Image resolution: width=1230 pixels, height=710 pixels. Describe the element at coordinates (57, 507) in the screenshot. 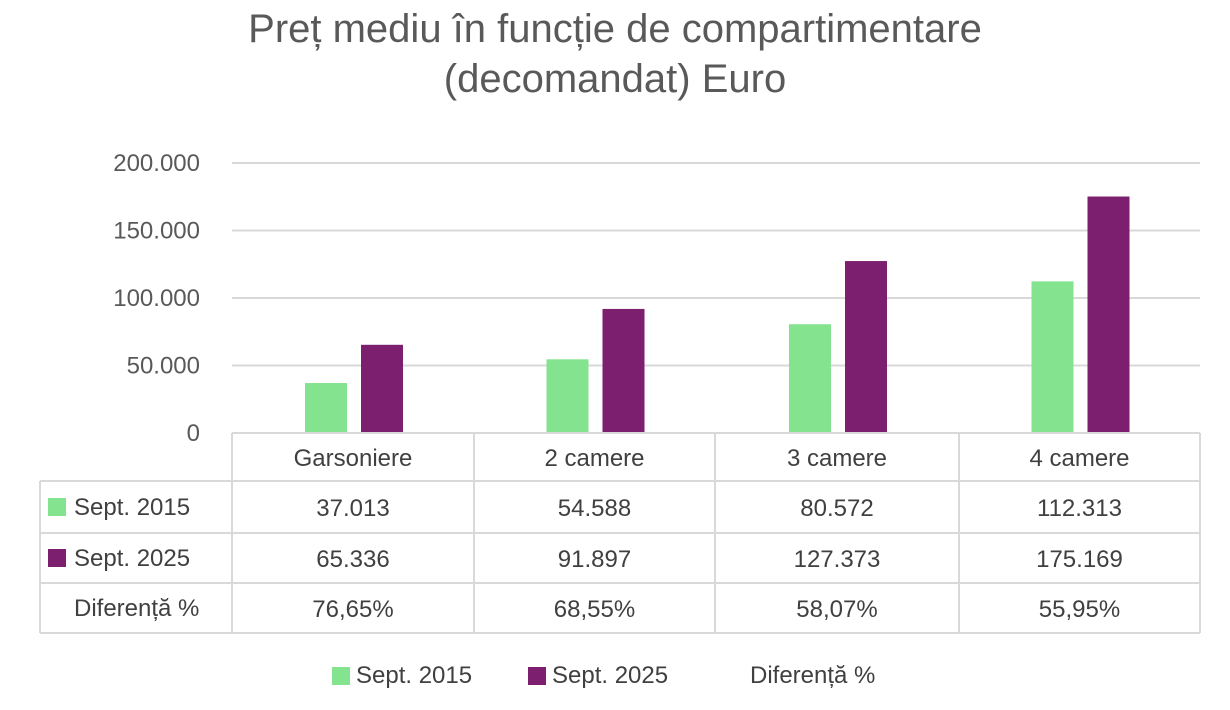

I see `table-key-sept-2015` at that location.